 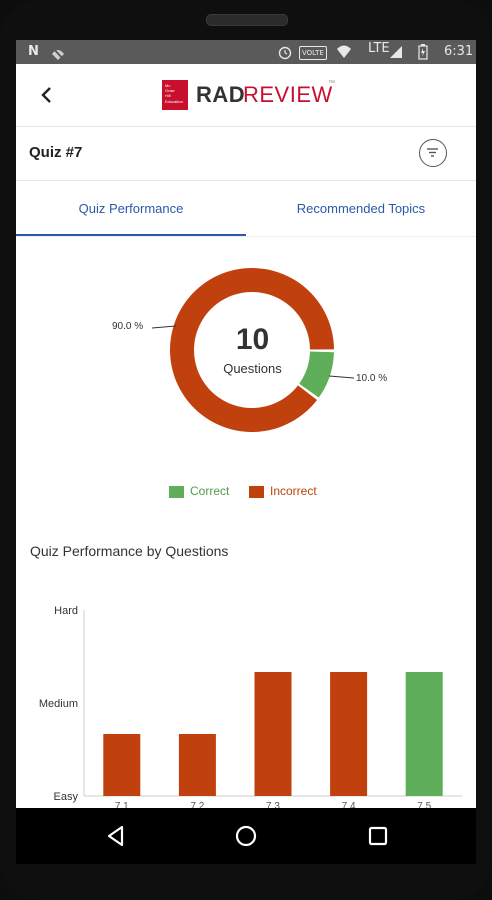 I want to click on donut-slice-correct, so click(x=316, y=374).